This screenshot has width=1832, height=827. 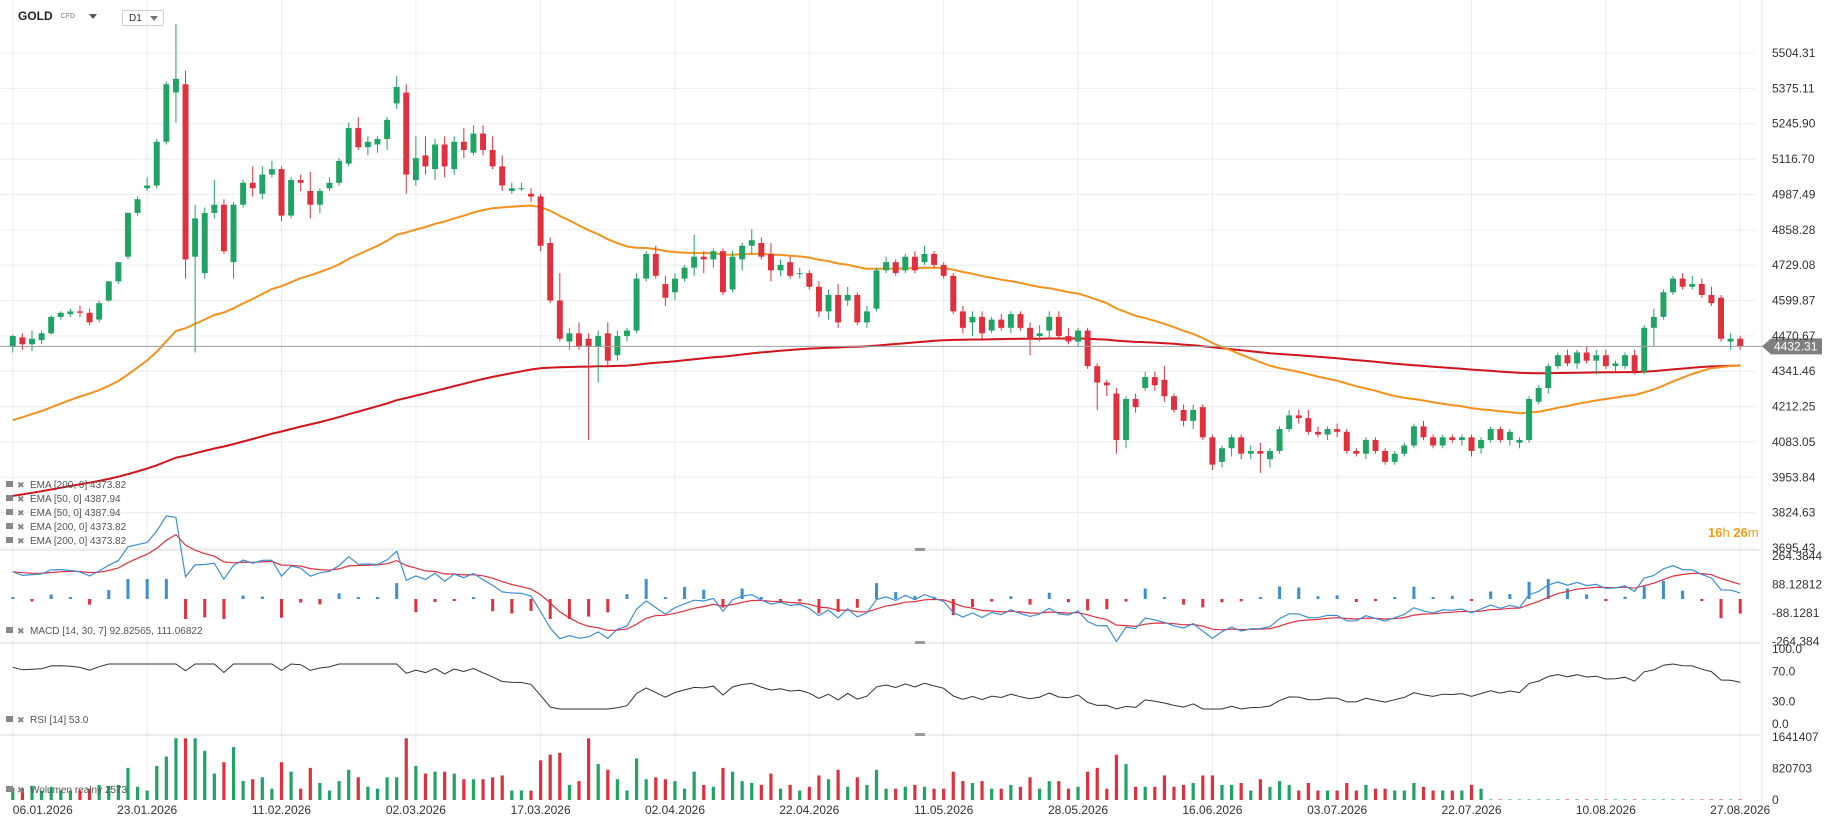 What do you see at coordinates (1794, 301) in the screenshot?
I see `price-tick-label: 4599.87` at bounding box center [1794, 301].